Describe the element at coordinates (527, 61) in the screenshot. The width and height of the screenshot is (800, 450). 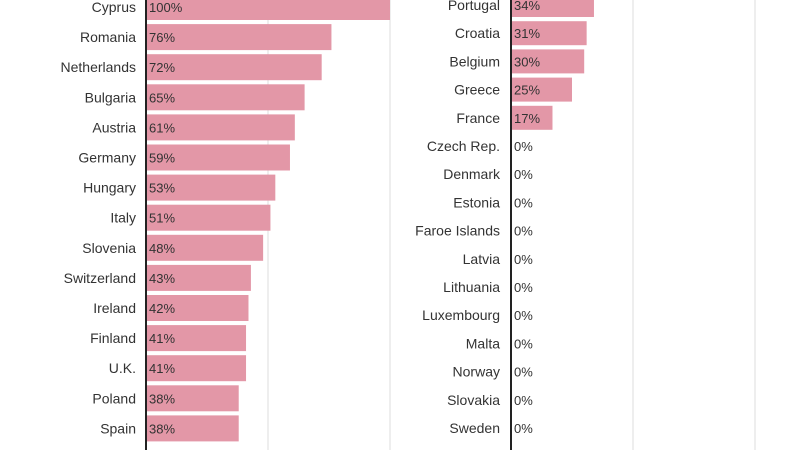
I see `value-label: 30%` at that location.